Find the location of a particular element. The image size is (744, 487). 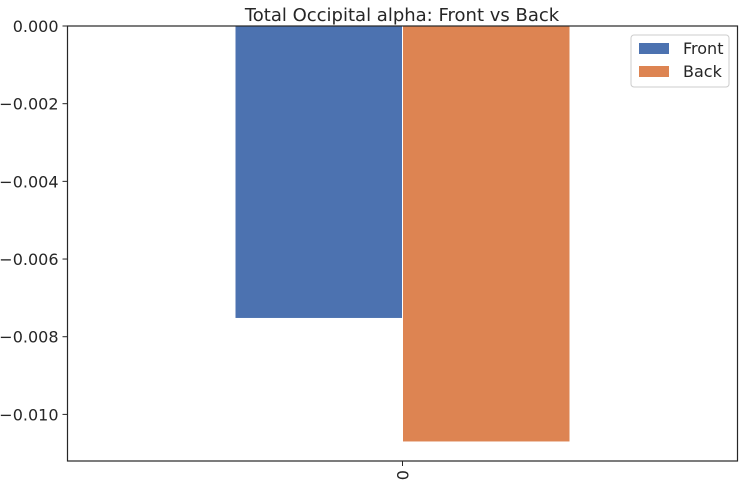

legend-swatch-front is located at coordinates (654, 48).